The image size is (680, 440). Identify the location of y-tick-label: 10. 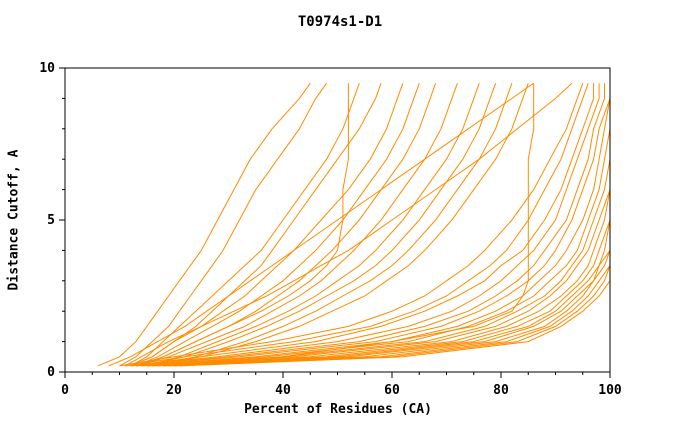
(47, 68).